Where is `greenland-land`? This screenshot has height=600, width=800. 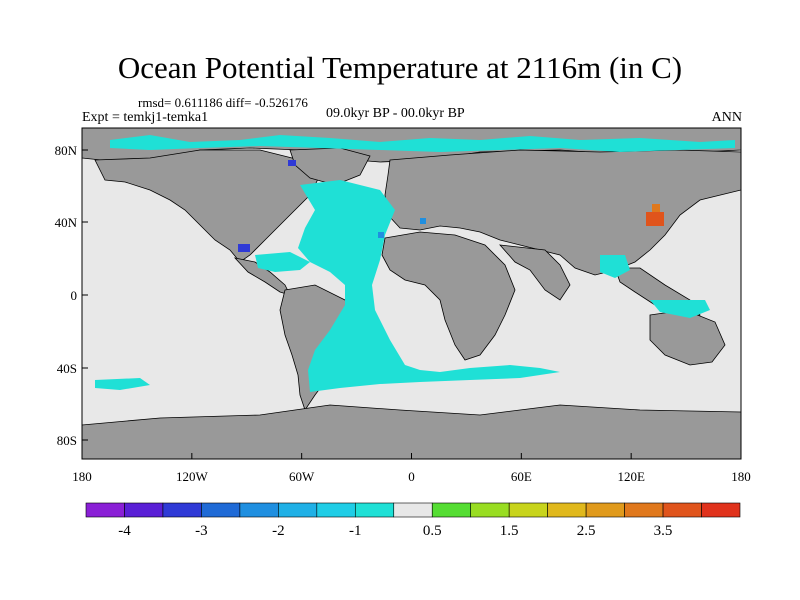 greenland-land is located at coordinates (330, 166).